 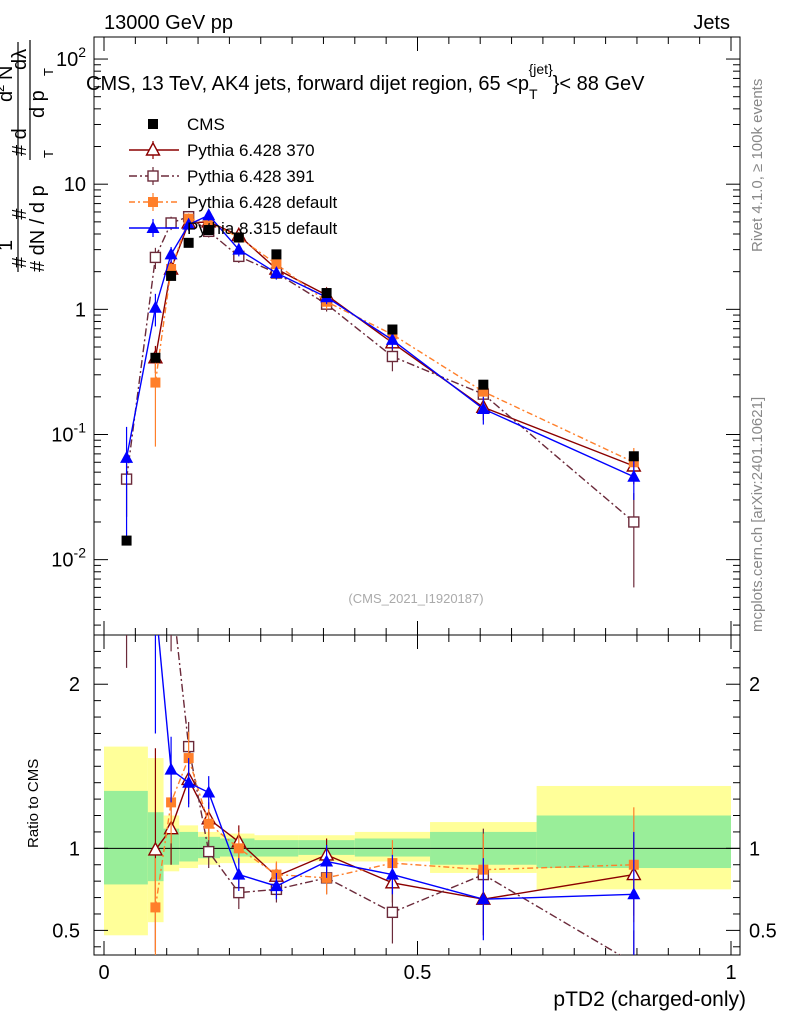 I want to click on ylabel-part-dp: d p, so click(x=38, y=104).